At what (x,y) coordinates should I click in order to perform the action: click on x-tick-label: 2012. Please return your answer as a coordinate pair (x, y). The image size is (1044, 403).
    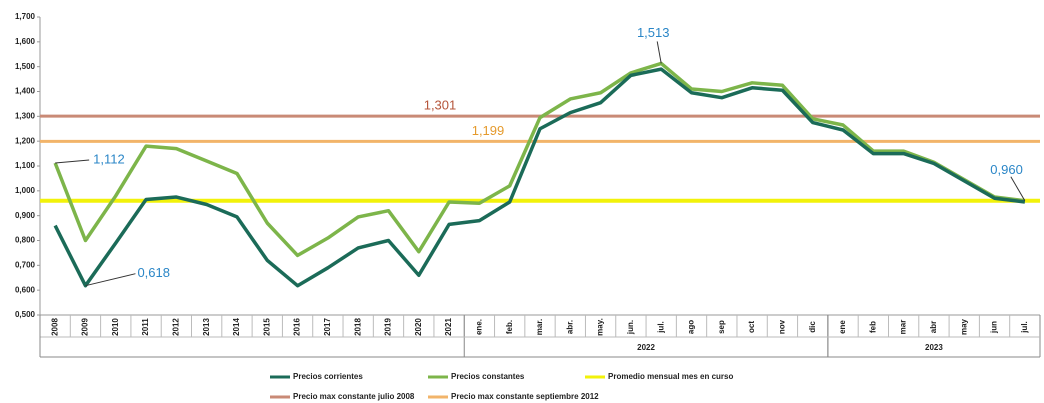
    Looking at the image, I should click on (175, 327).